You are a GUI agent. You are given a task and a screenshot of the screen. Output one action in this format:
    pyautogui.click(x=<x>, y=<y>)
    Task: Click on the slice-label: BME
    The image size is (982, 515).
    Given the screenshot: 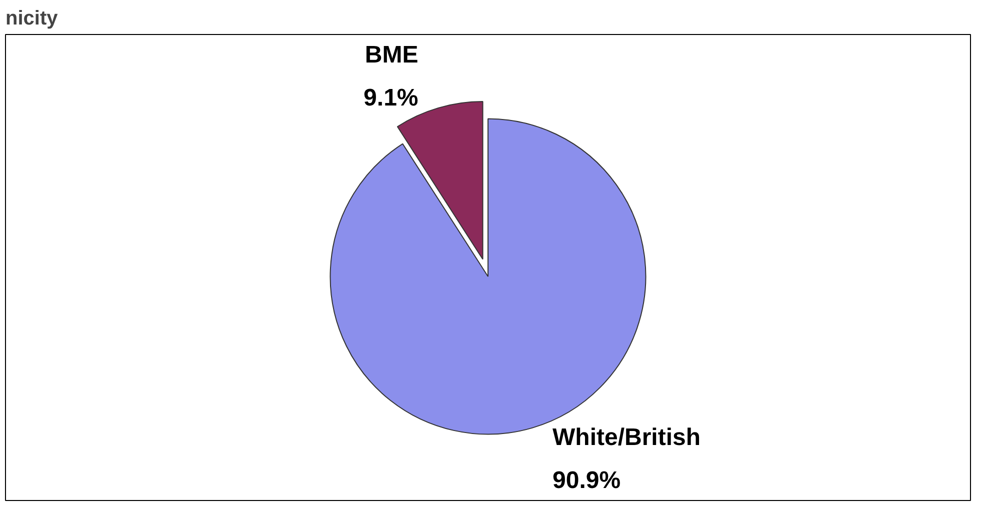 What is the action you would take?
    pyautogui.click(x=391, y=55)
    